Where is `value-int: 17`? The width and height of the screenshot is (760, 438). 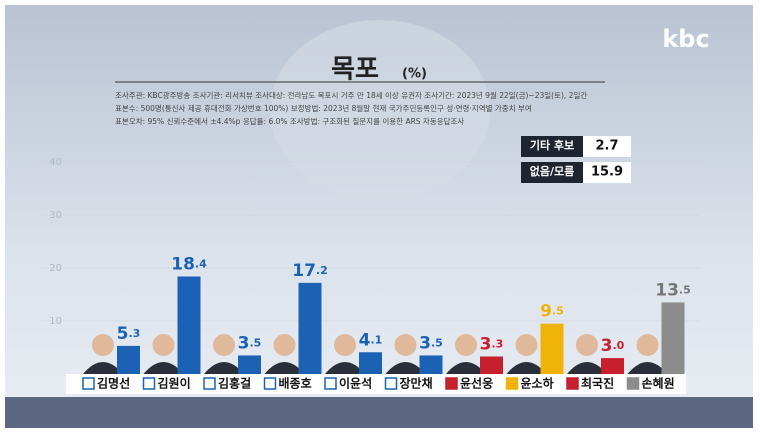 value-int: 17 is located at coordinates (304, 271).